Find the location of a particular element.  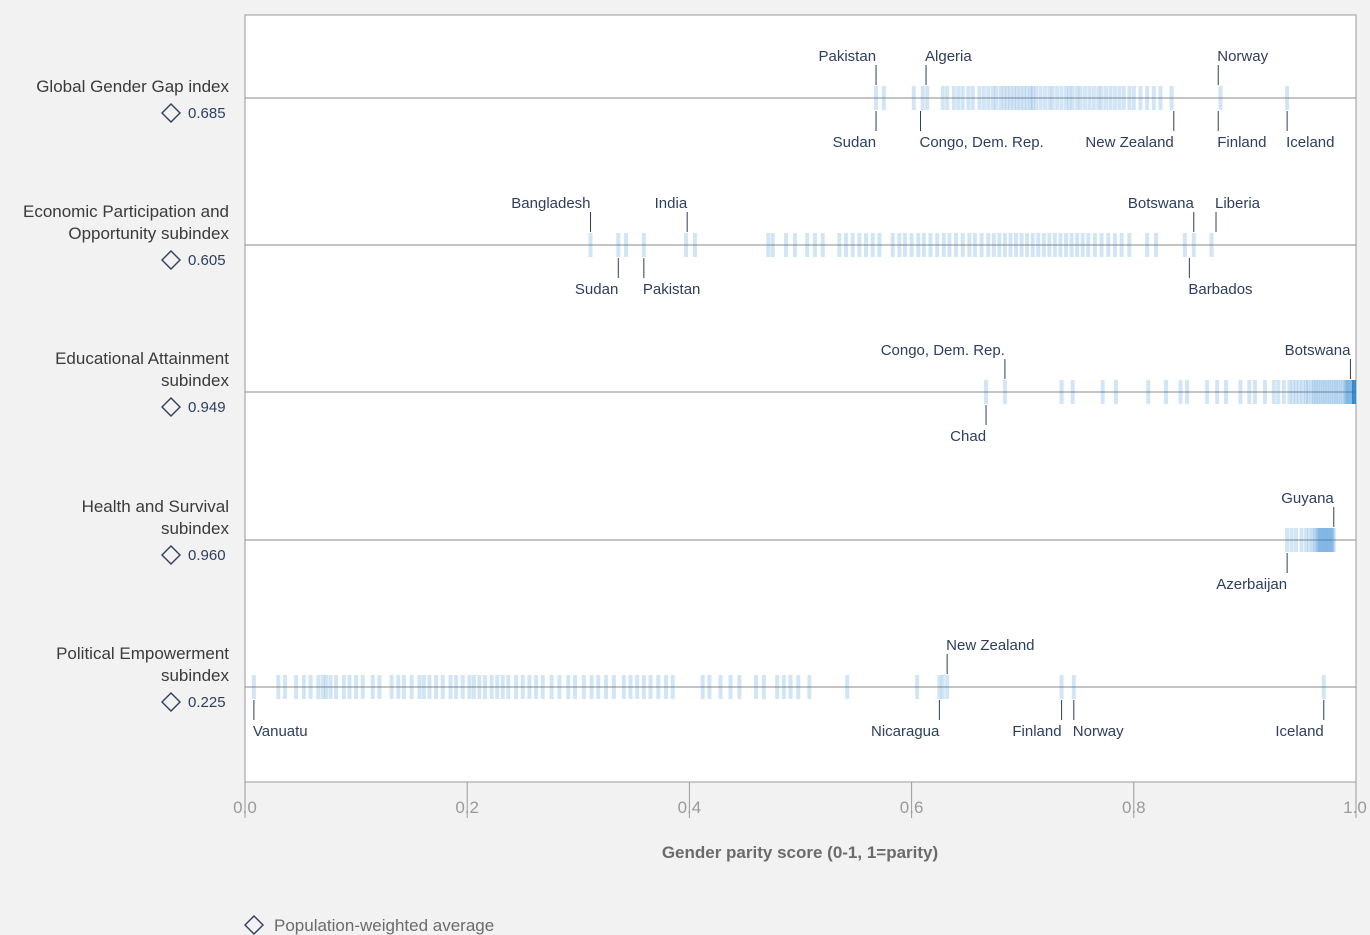

callout-label: Botswana is located at coordinates (1161, 203).